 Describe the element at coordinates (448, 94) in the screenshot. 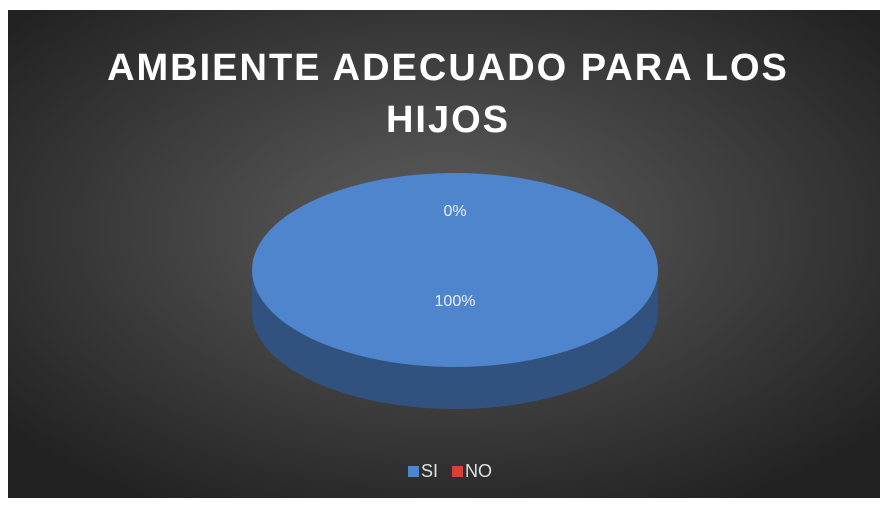

I see `chart-title: AMBIENTE ADECUADO PARA LOS HIJOS` at that location.